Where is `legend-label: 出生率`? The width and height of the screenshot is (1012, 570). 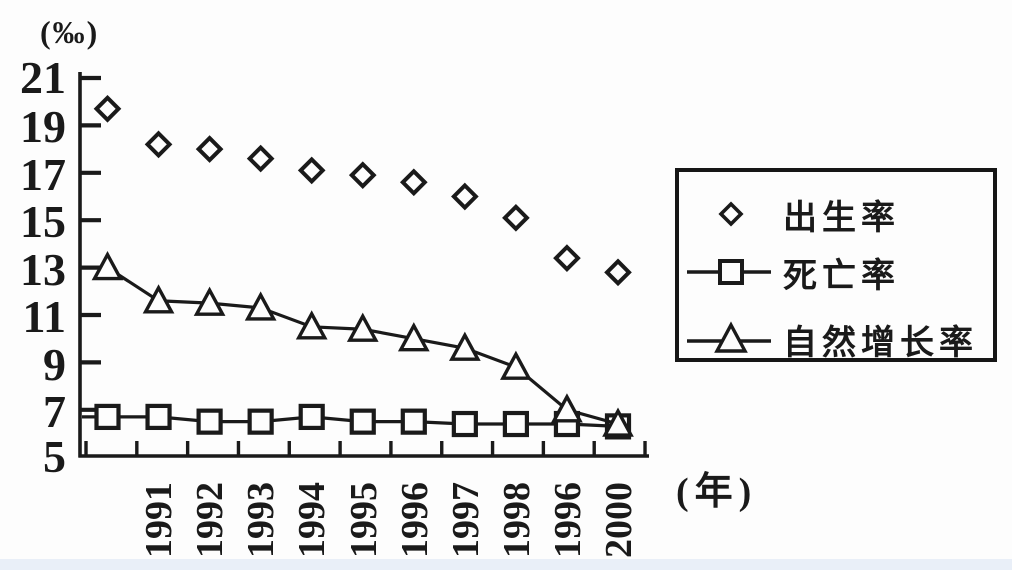 legend-label: 出生率 is located at coordinates (841, 218).